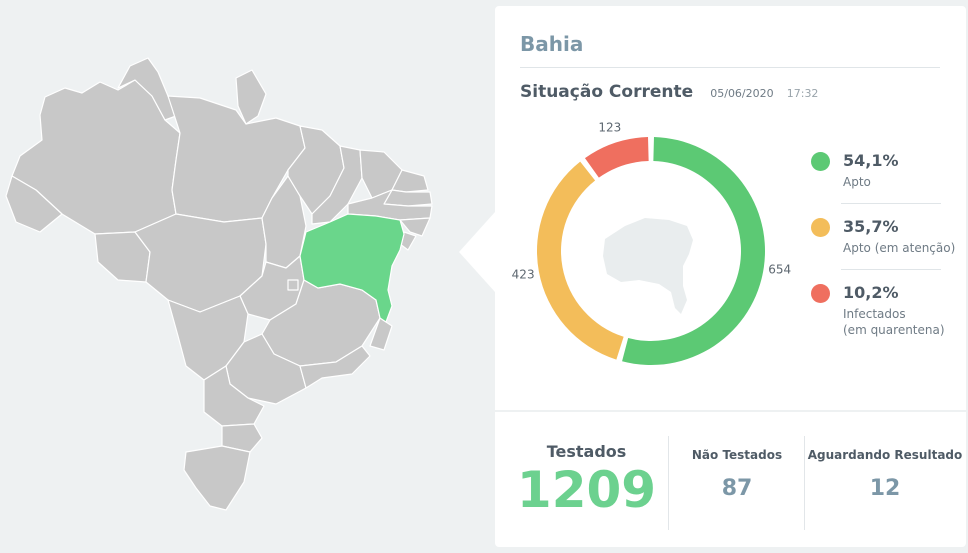 The width and height of the screenshot is (968, 553). What do you see at coordinates (737, 455) in the screenshot?
I see `not-tested-label: Não Testados` at bounding box center [737, 455].